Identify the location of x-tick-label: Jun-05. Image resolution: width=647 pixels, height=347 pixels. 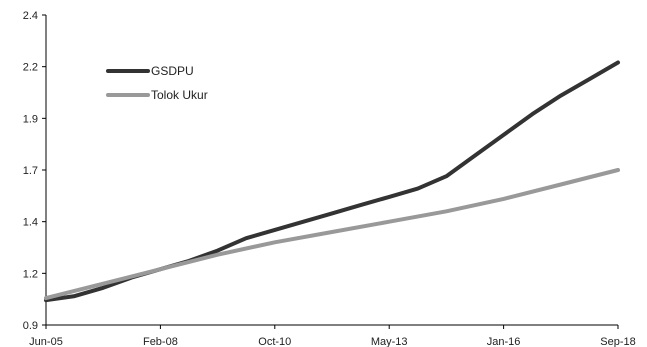
(46, 341).